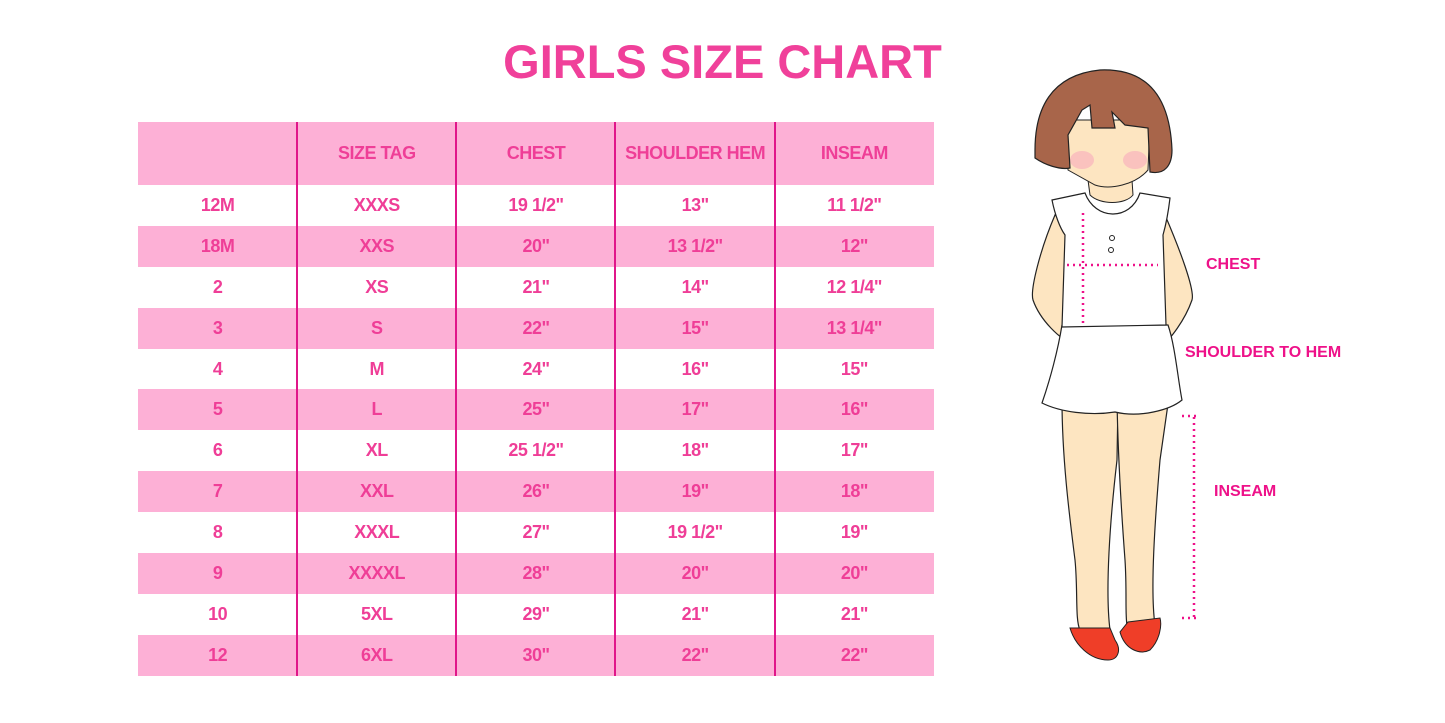 Image resolution: width=1445 pixels, height=723 pixels. Describe the element at coordinates (217, 245) in the screenshot. I see `table-cell: 18M` at that location.